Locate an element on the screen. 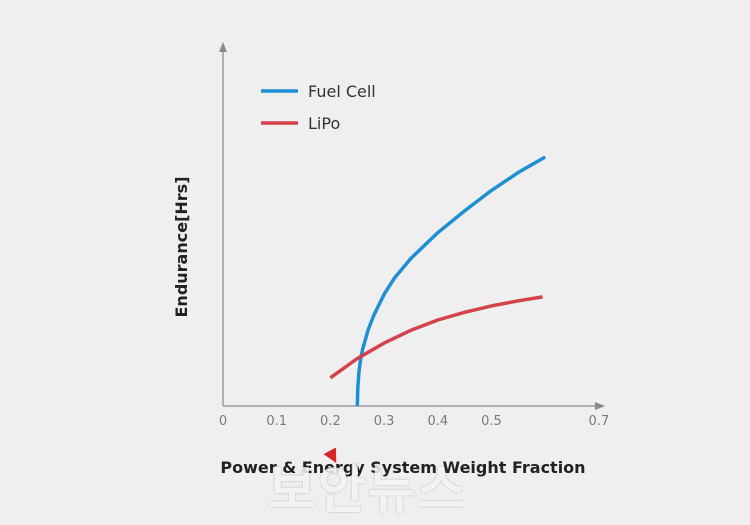  x-tick-label: 0.7 is located at coordinates (599, 421).